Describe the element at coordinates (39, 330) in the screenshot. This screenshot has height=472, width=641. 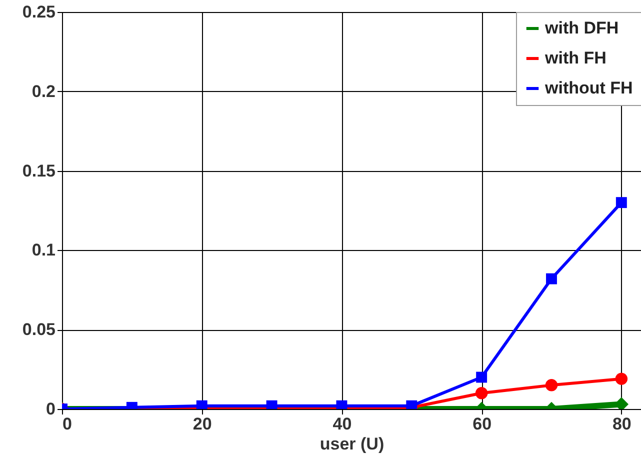
I see `y-tick-label: 0.05` at that location.